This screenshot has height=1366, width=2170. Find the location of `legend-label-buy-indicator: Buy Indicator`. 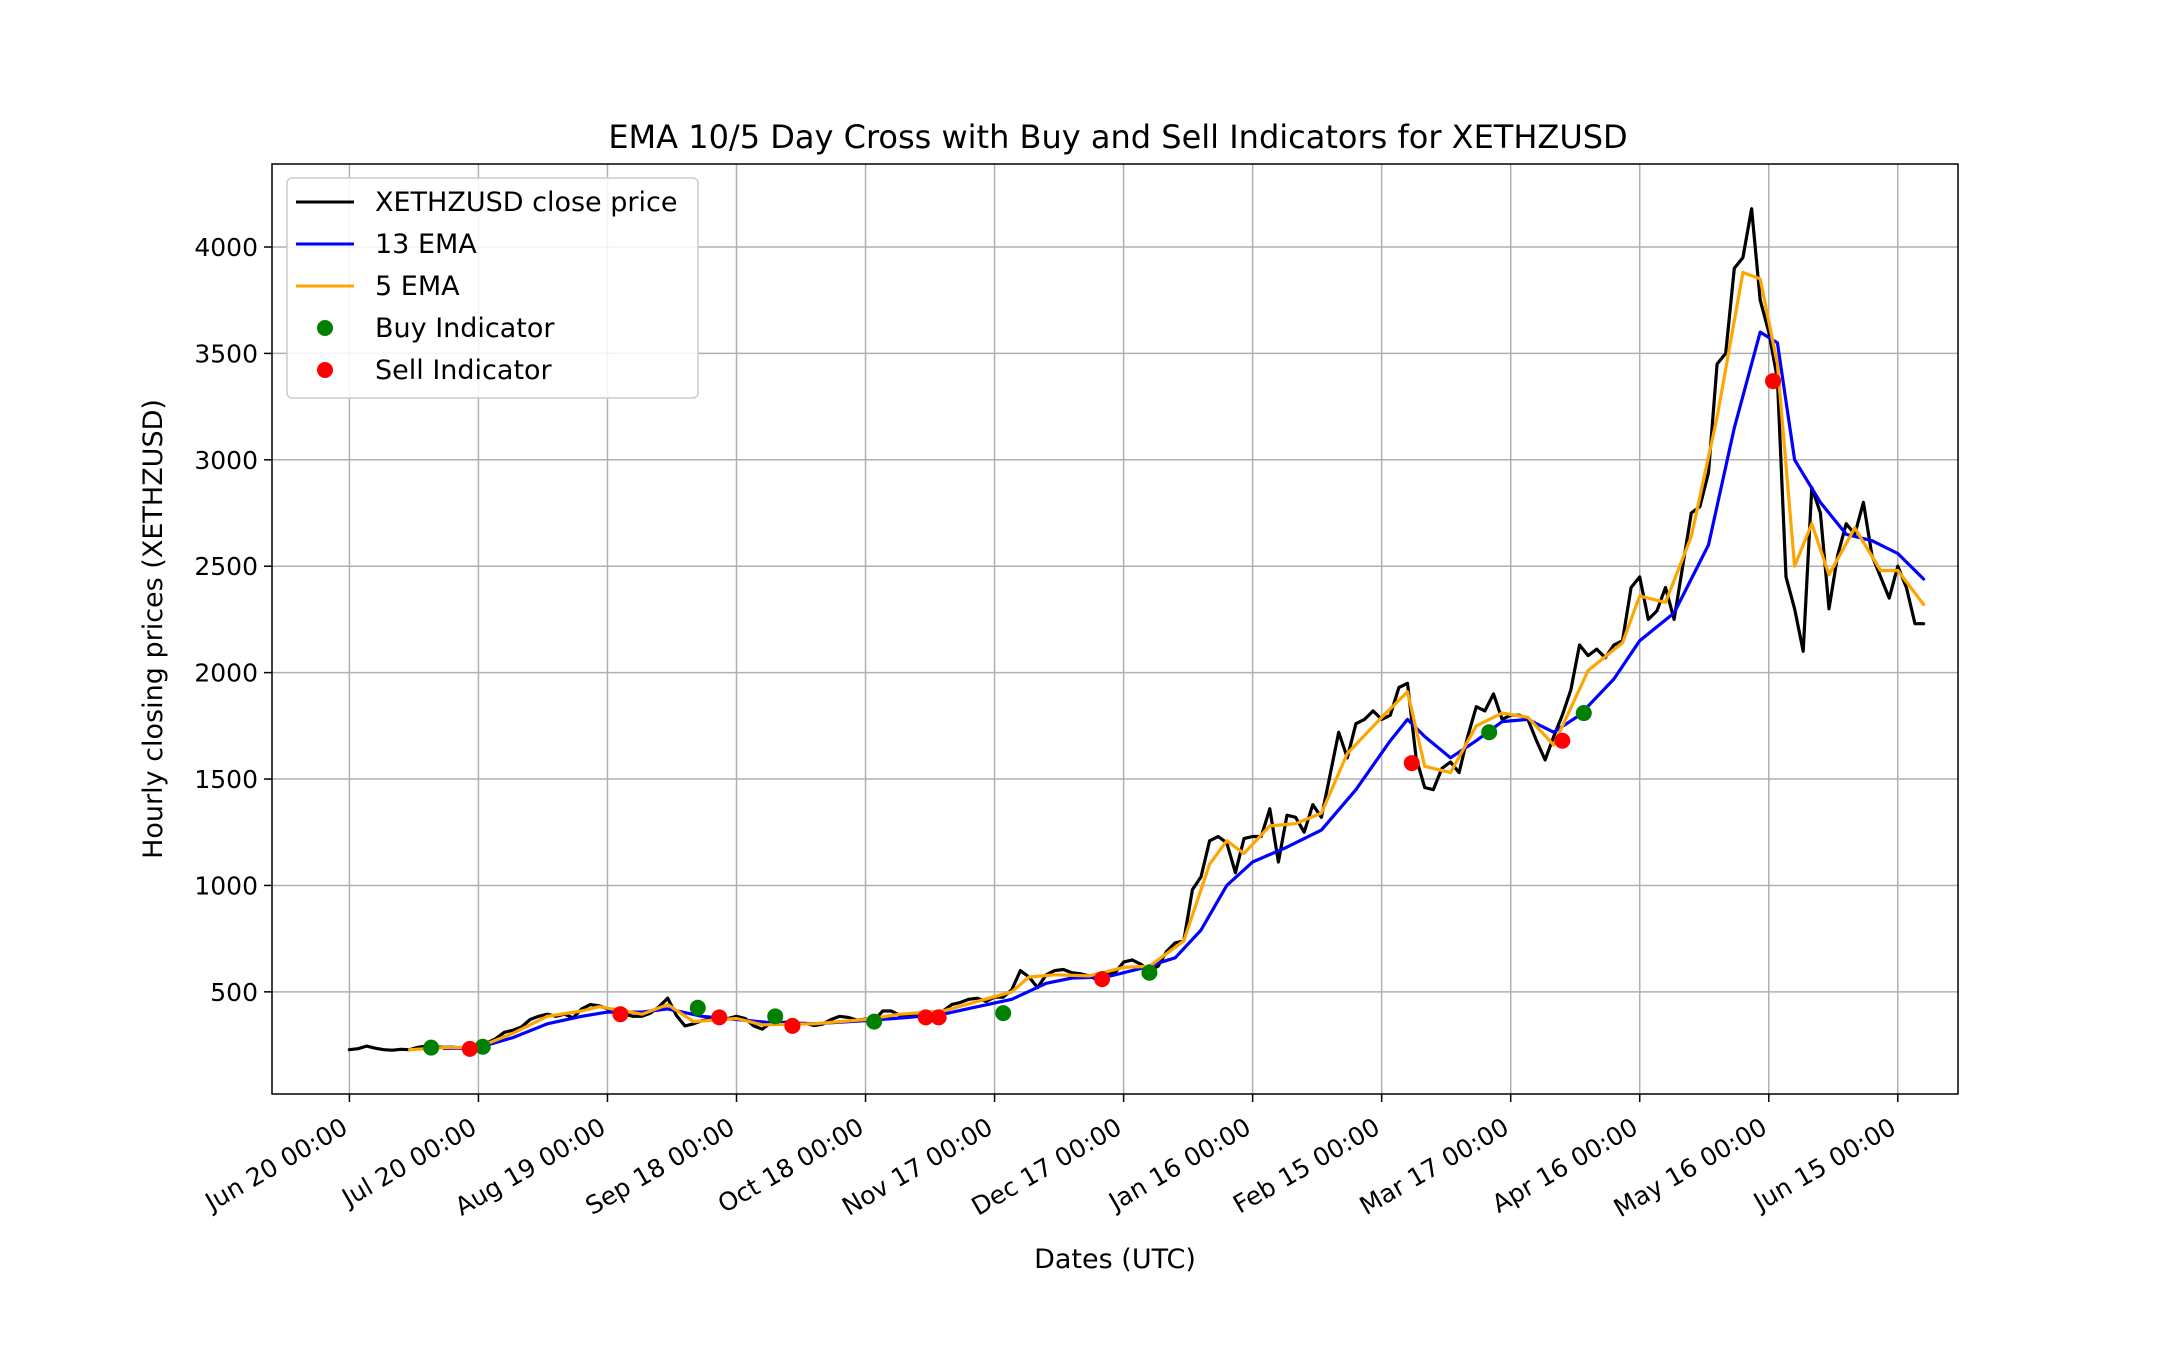

legend-label-buy-indicator: Buy Indicator is located at coordinates (465, 328).